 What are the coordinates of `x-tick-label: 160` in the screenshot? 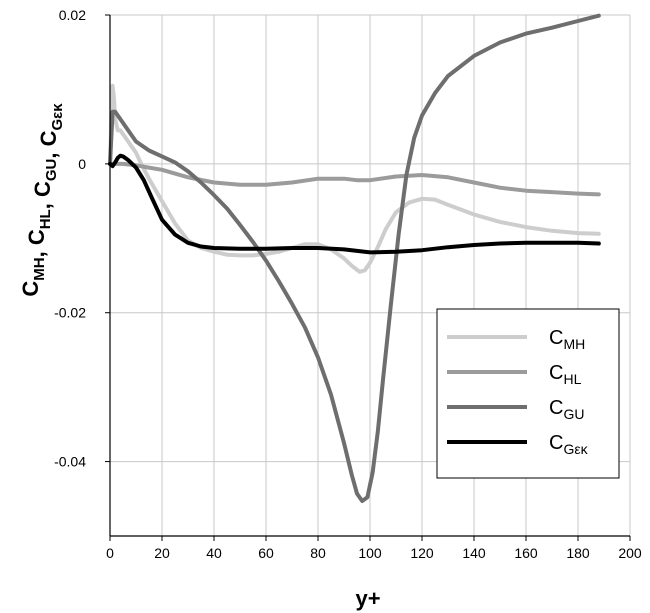 It's located at (526, 553).